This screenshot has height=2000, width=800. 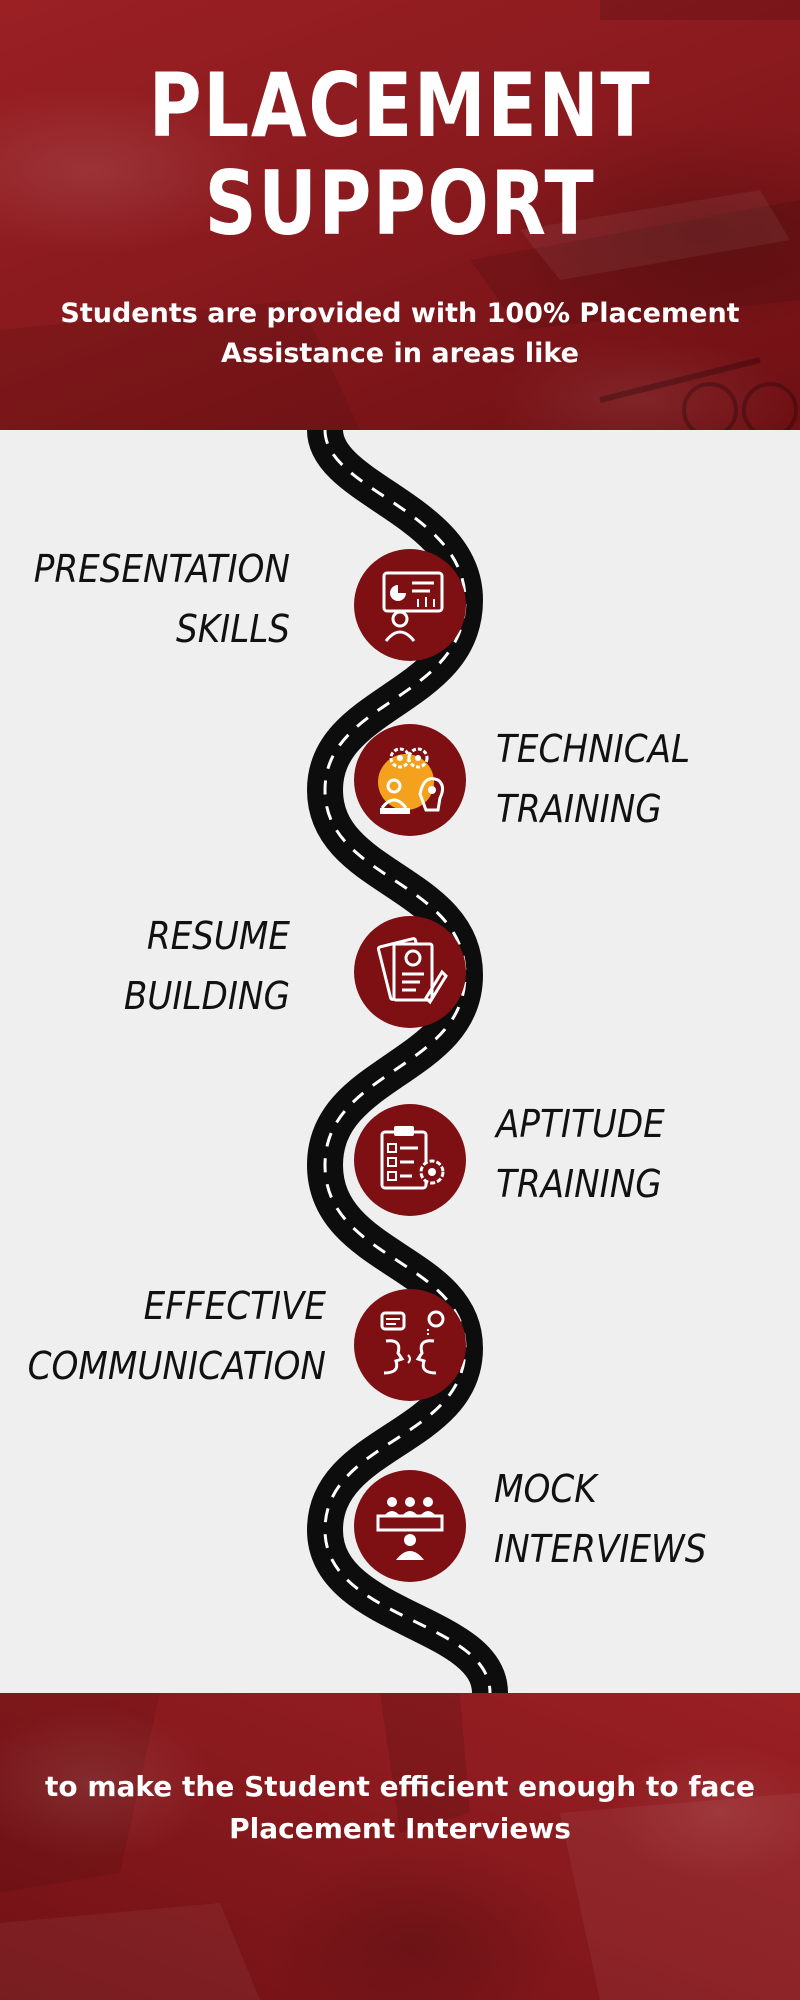 What do you see at coordinates (155, 599) in the screenshot?
I see `area-label-presentation-skills: PRESENTATION SKILLS` at bounding box center [155, 599].